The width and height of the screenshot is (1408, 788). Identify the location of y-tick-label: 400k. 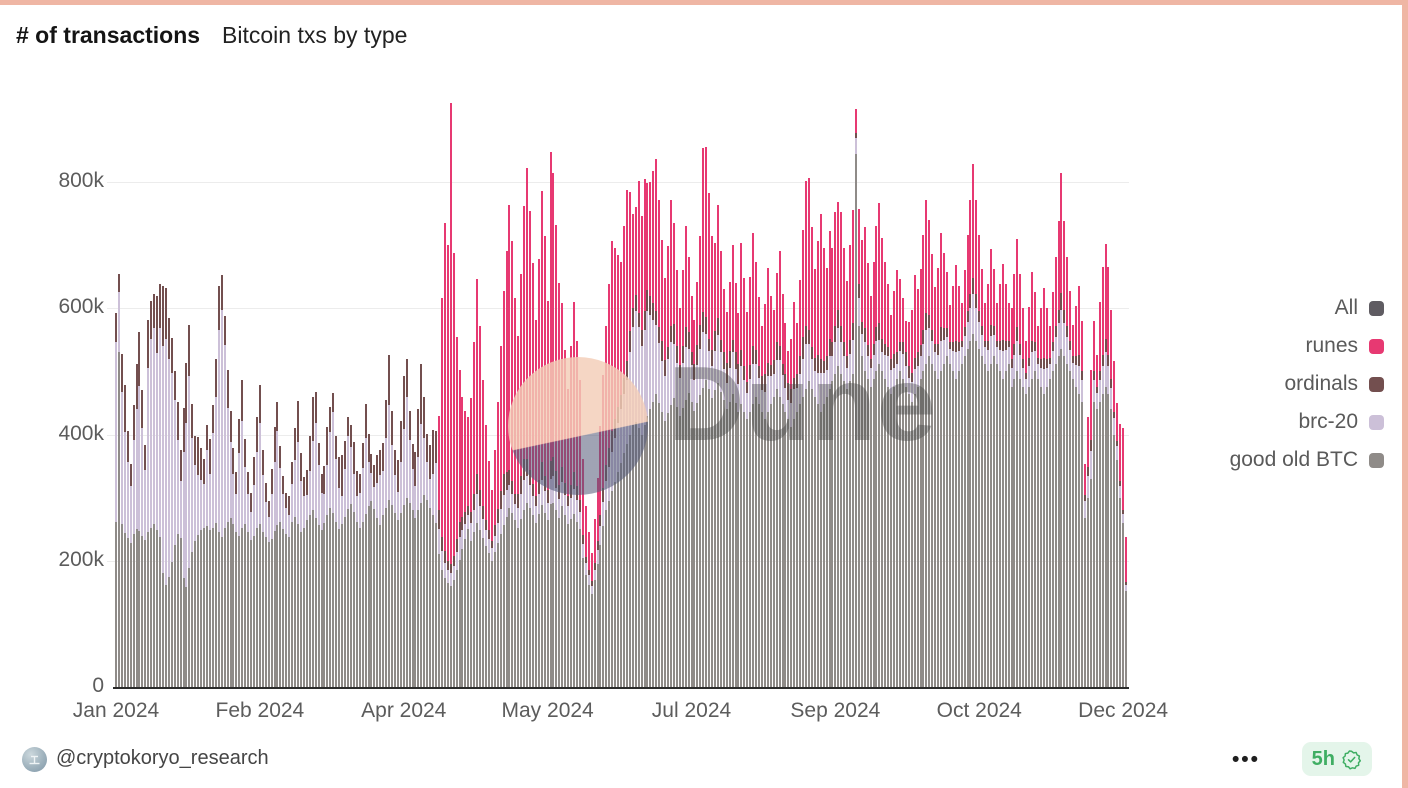
(81, 433).